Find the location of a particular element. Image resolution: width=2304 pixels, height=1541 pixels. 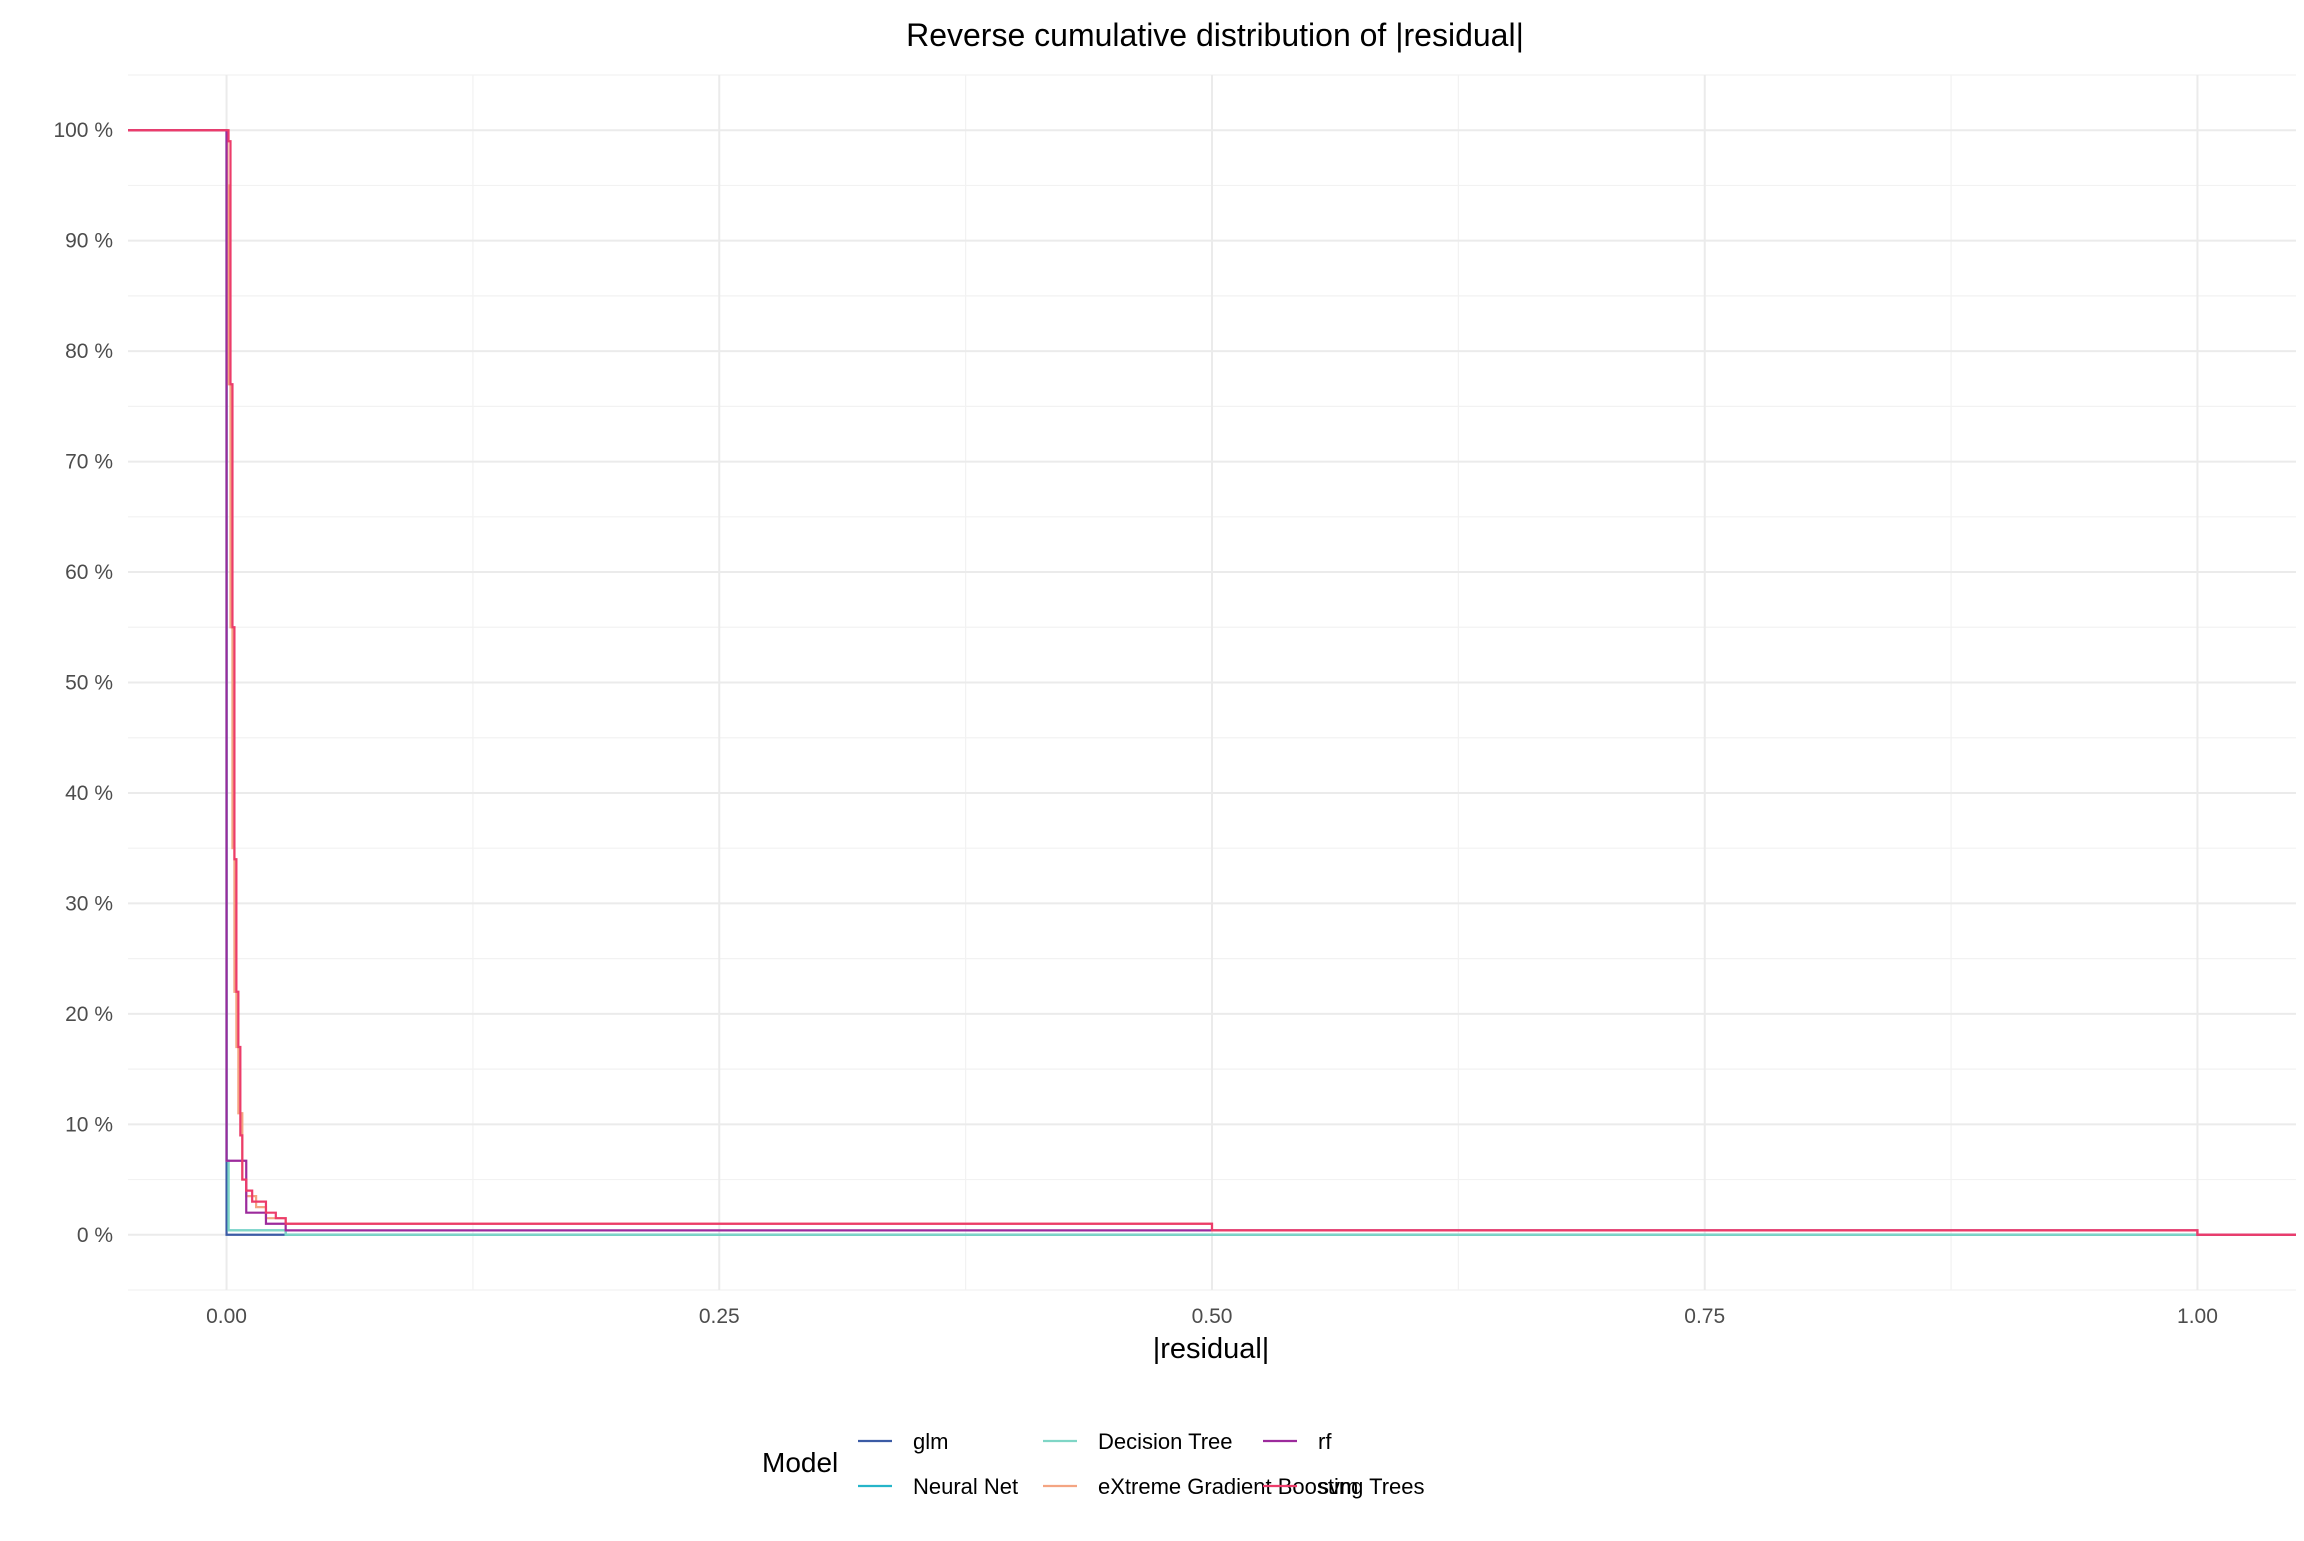

legend-label: Neural Net is located at coordinates (965, 1486).